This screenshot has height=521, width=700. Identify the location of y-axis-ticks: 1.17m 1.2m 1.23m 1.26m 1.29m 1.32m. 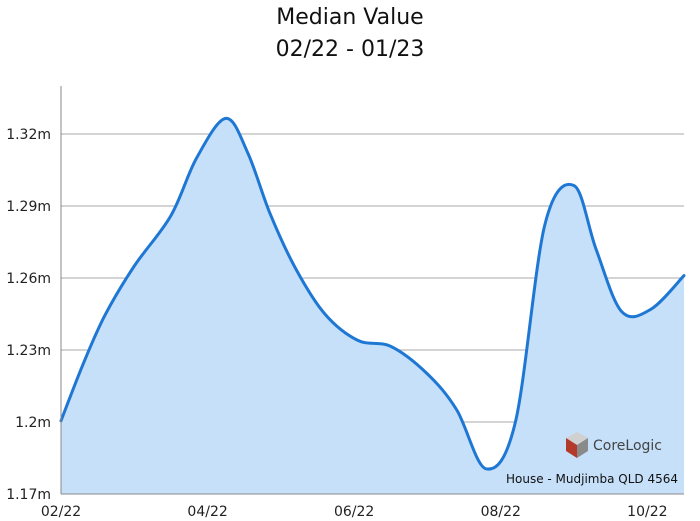
(28, 315).